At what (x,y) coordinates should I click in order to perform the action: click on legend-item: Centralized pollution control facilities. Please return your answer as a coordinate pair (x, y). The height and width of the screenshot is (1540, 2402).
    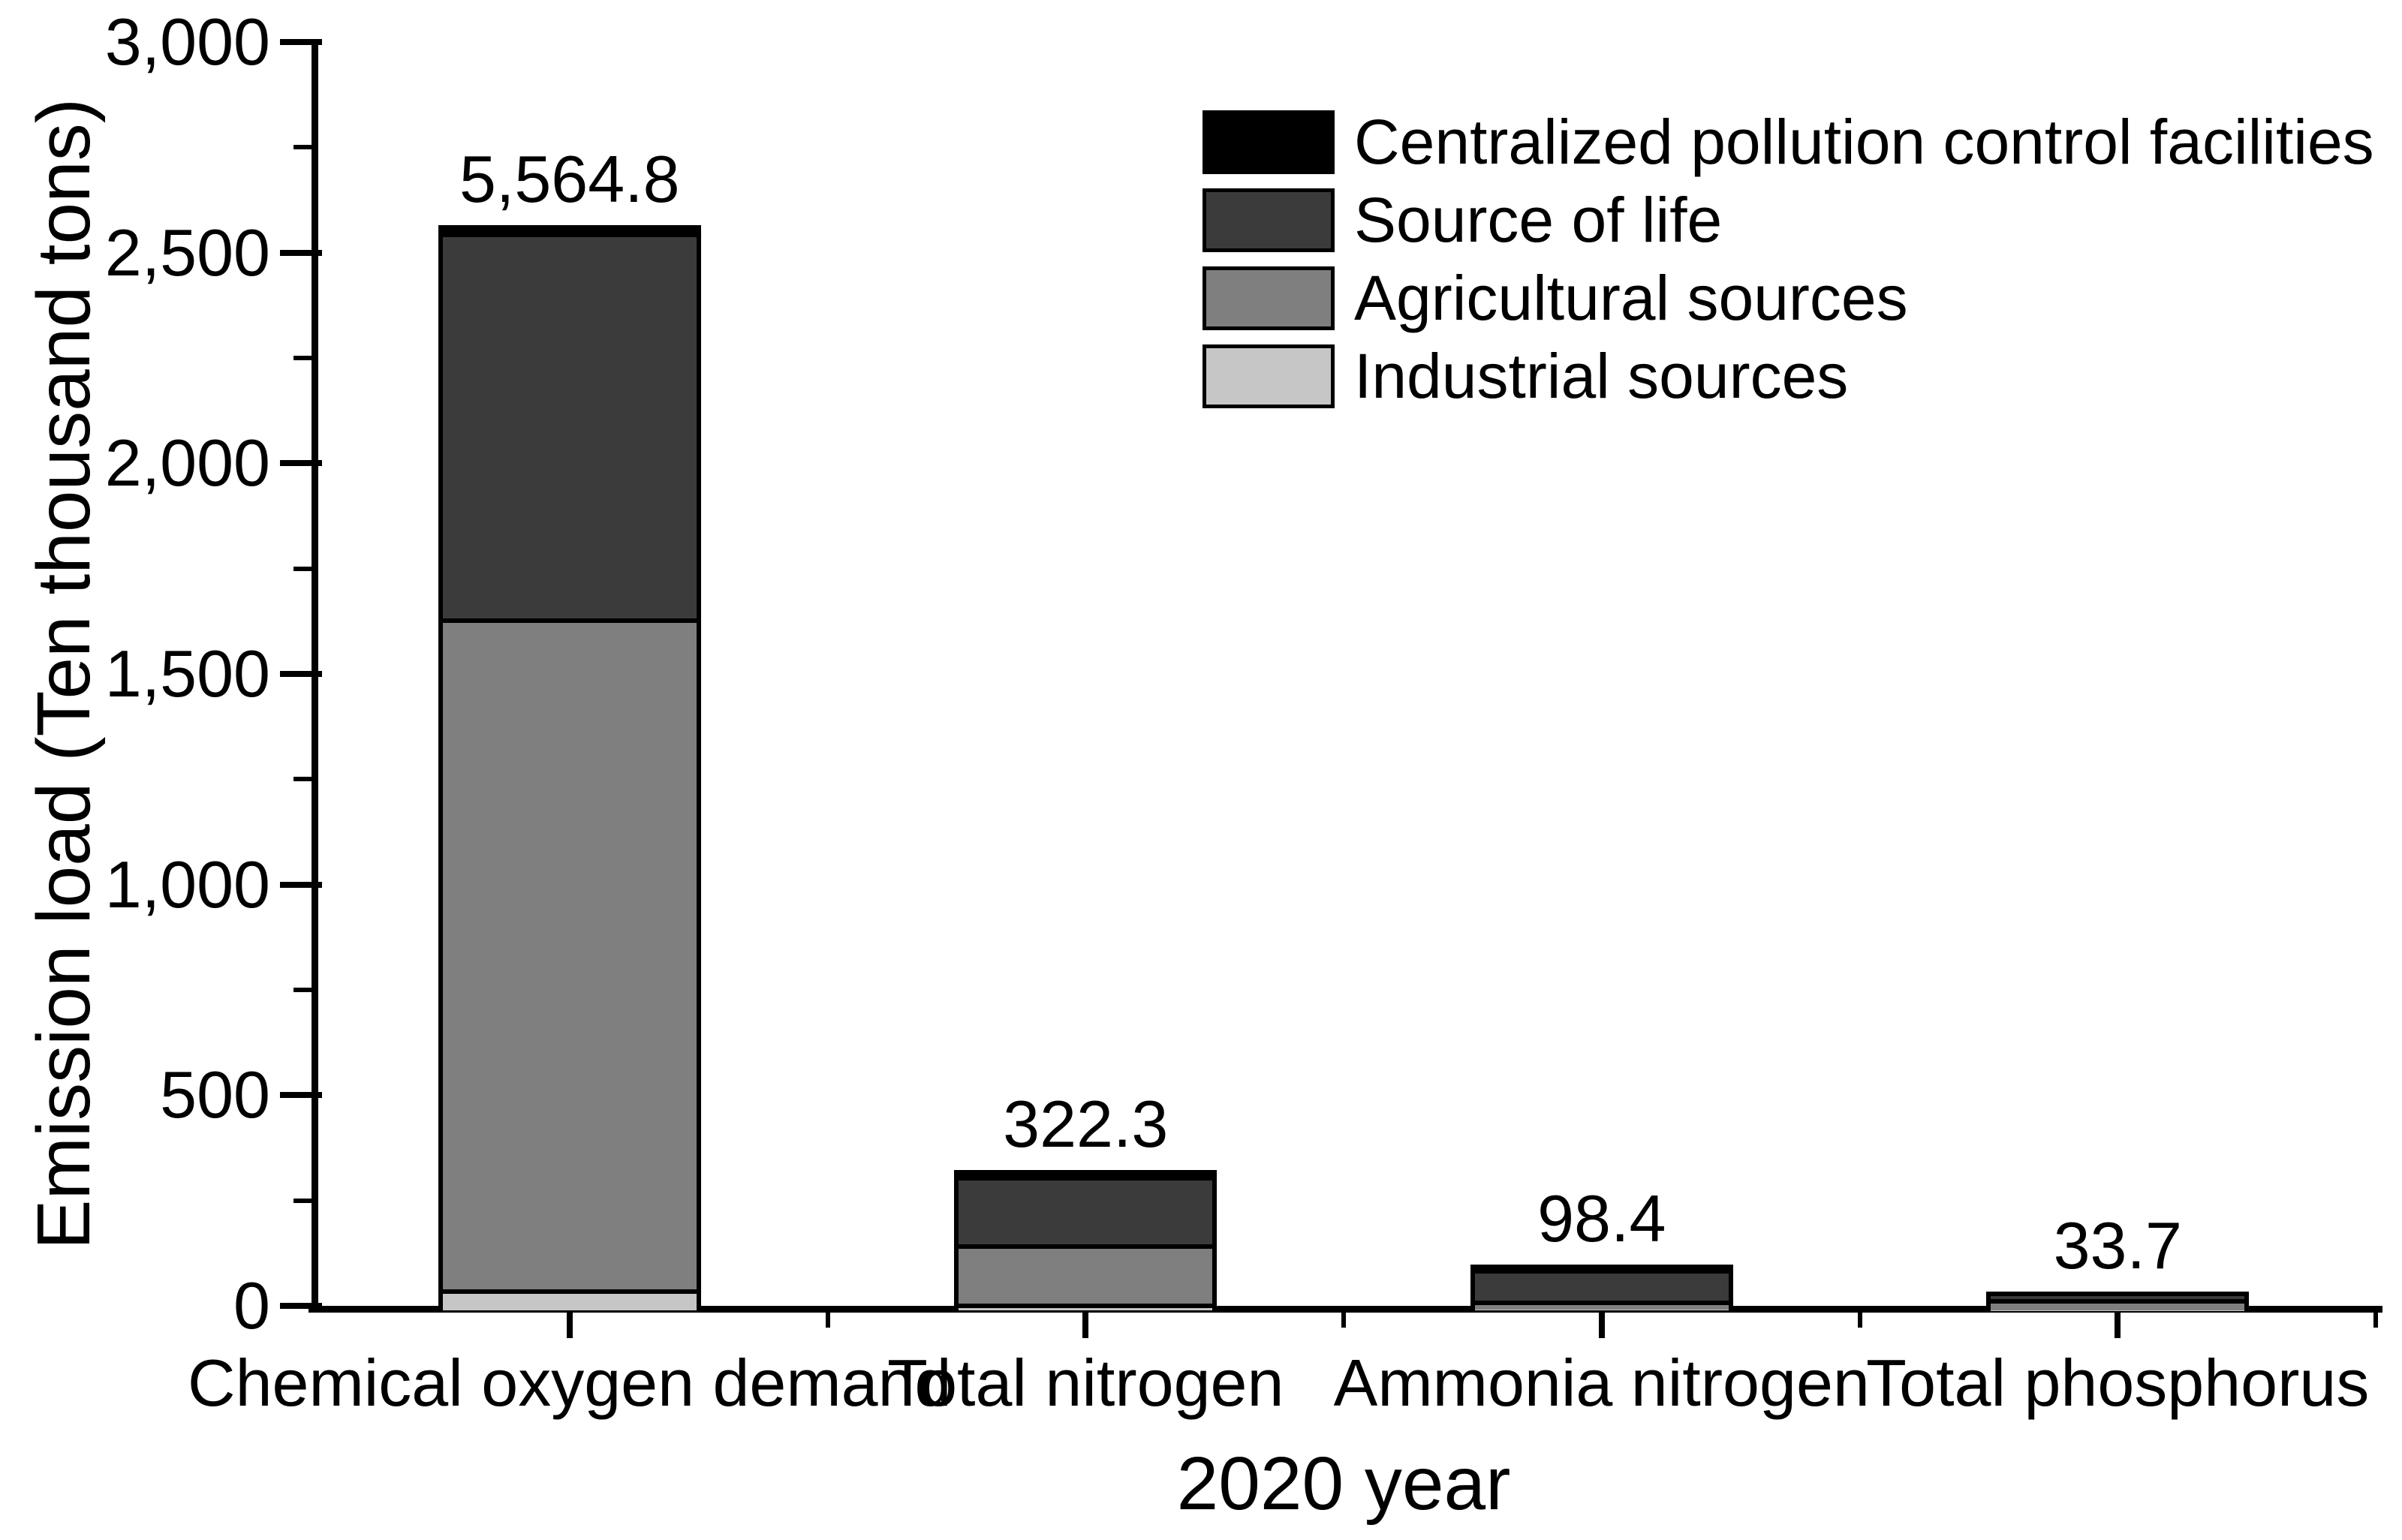
    Looking at the image, I should click on (1789, 141).